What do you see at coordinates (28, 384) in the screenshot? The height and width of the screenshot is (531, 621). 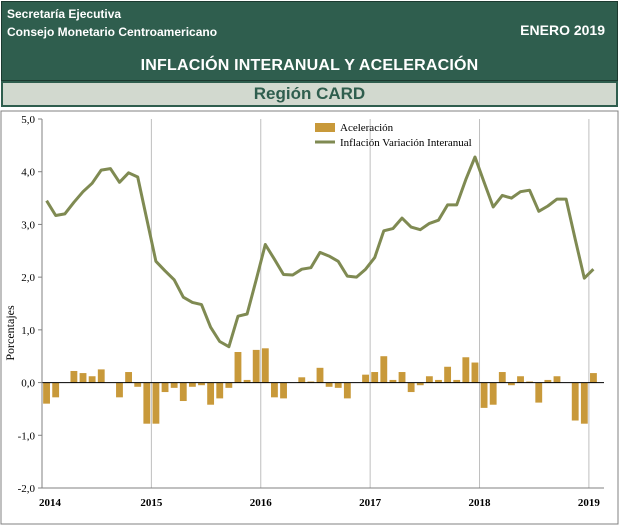 I see `y-tick-label: 0,0` at bounding box center [28, 384].